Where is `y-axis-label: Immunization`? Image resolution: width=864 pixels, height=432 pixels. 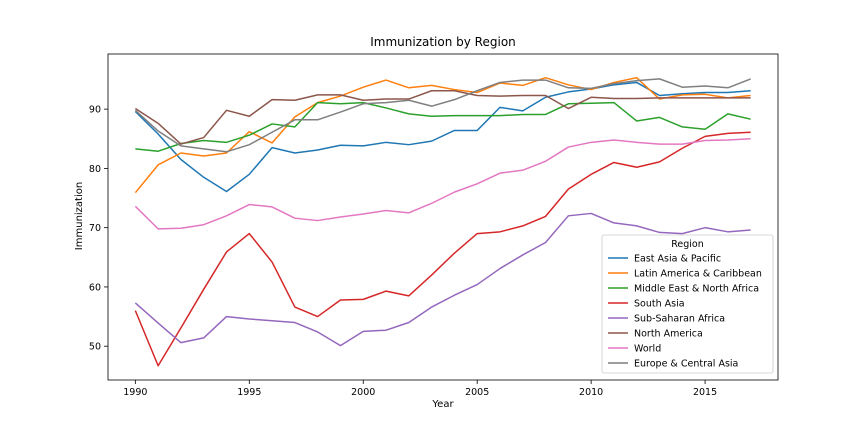
y-axis-label: Immunization is located at coordinates (79, 216).